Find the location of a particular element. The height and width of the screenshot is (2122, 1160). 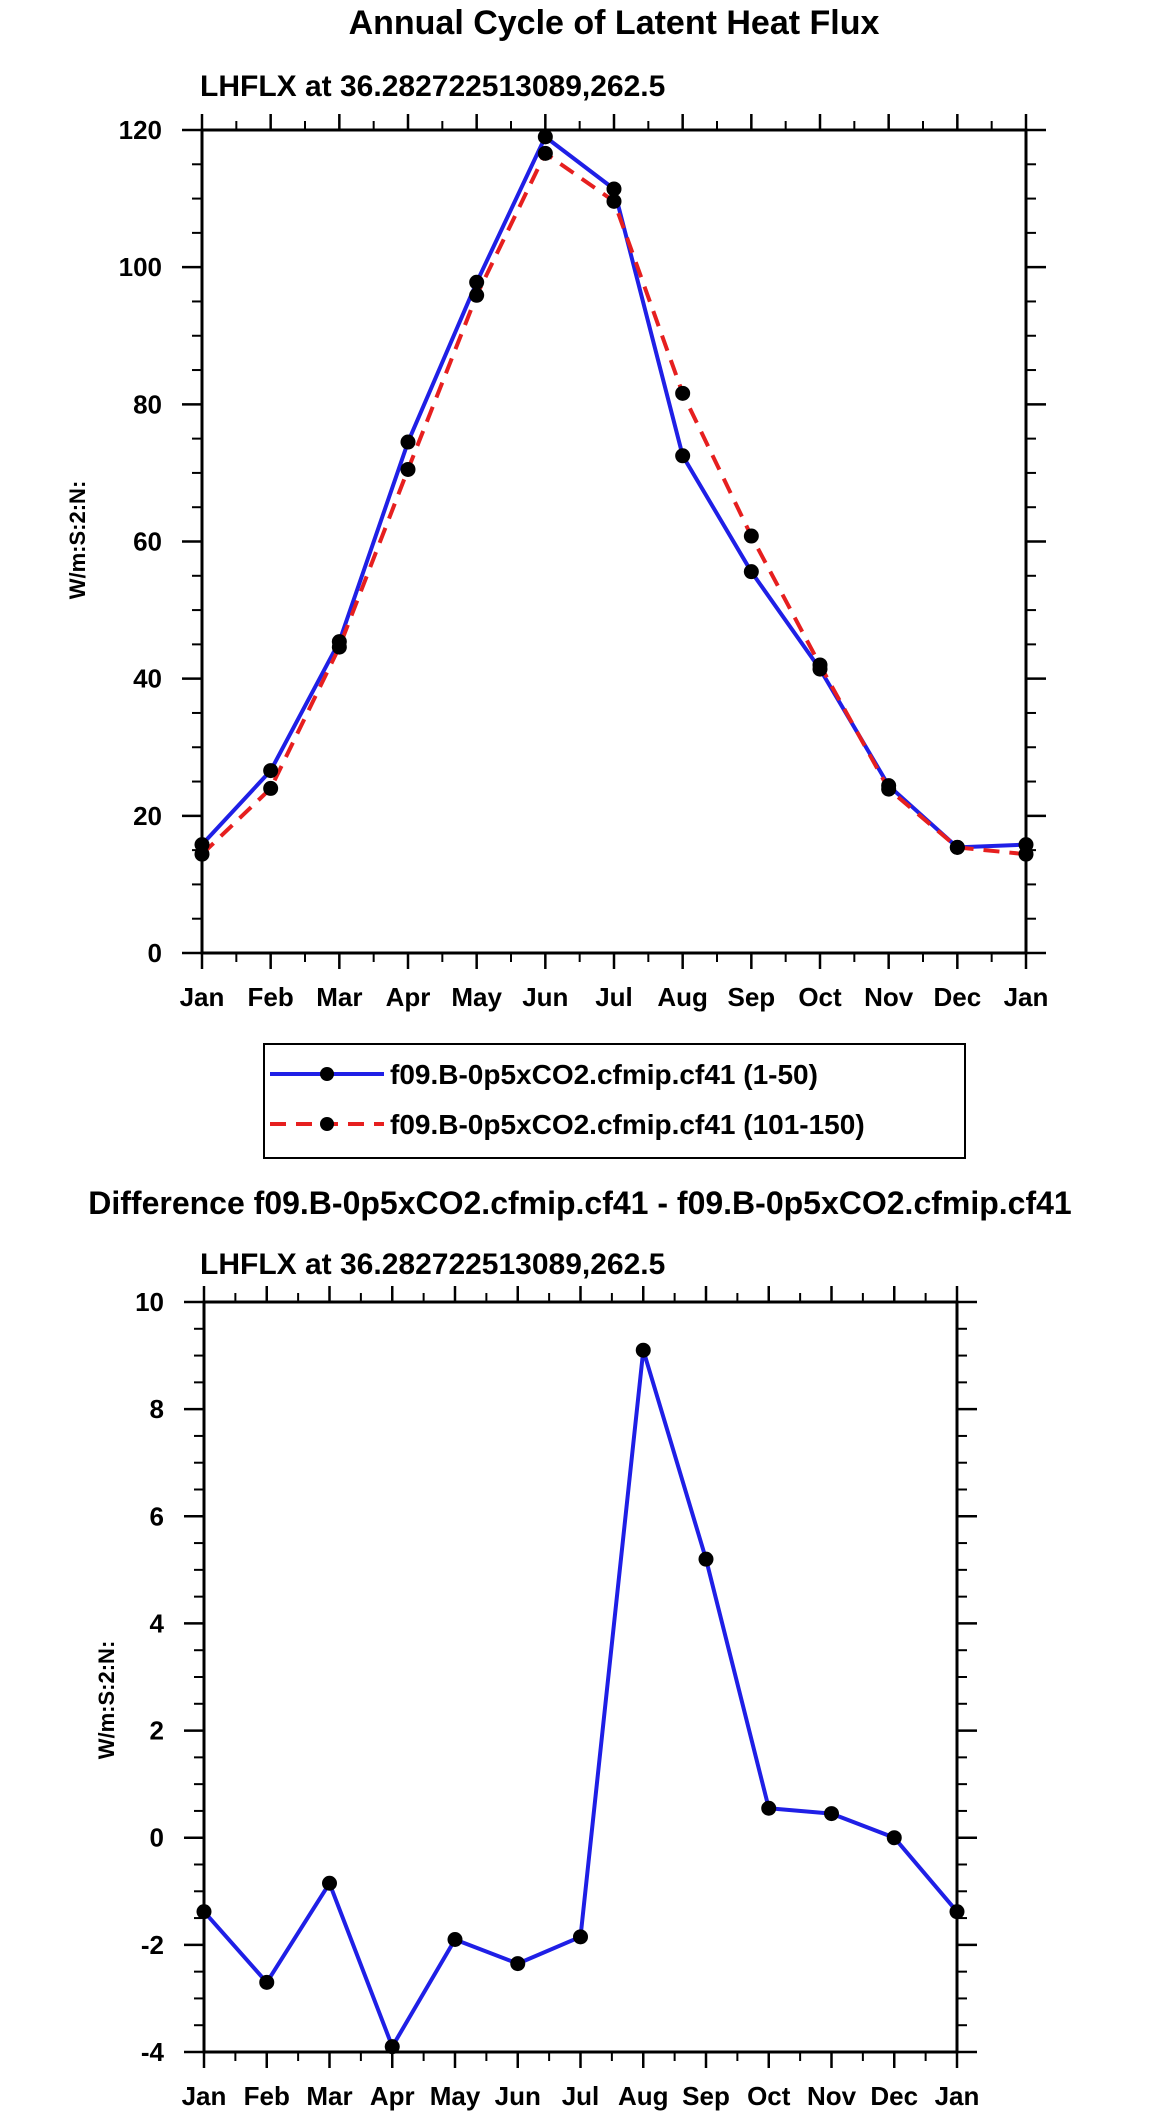

chart-title: Annual Cycle of Latent Heat Flux is located at coordinates (614, 23).